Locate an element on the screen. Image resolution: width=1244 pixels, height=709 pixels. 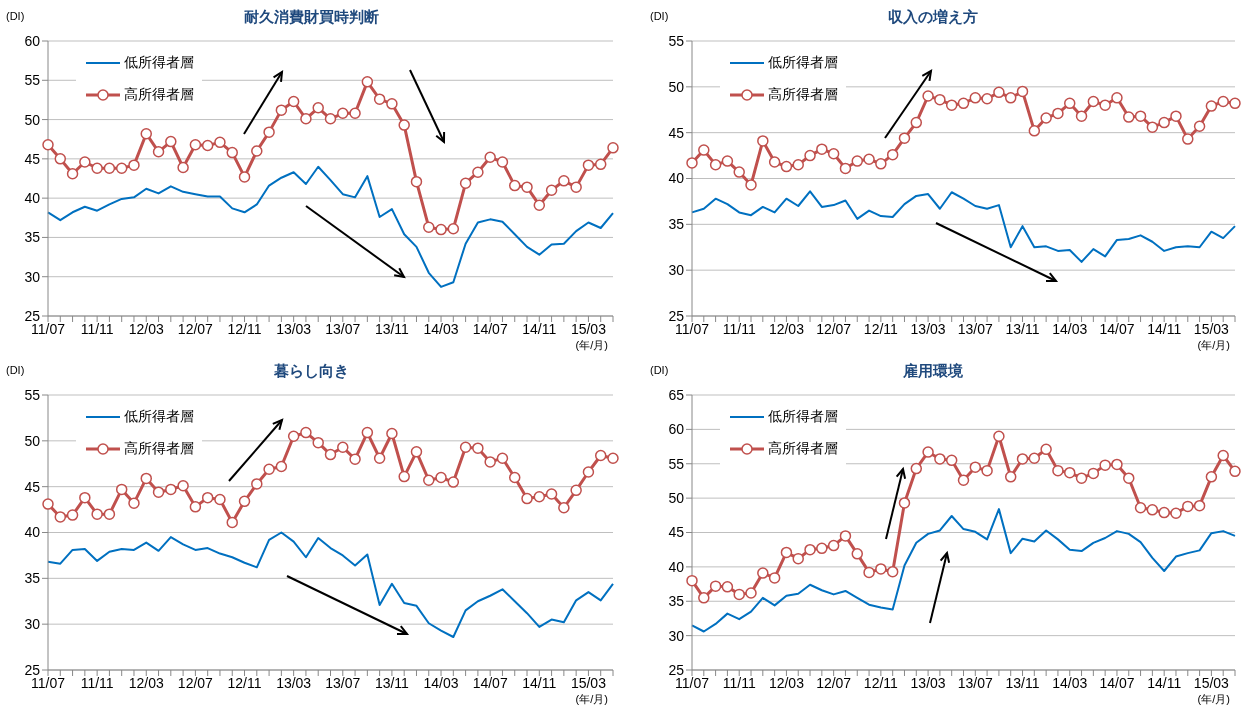
chart-title: 収入の増え方 is located at coordinates (933, 16).